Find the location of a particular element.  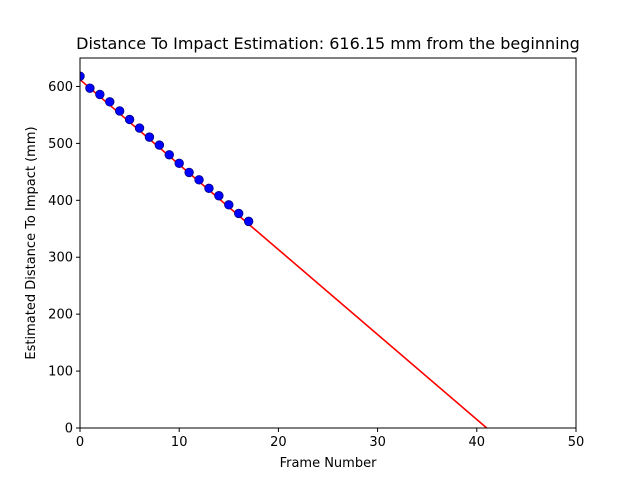

x-tick-label: 20 is located at coordinates (278, 442).